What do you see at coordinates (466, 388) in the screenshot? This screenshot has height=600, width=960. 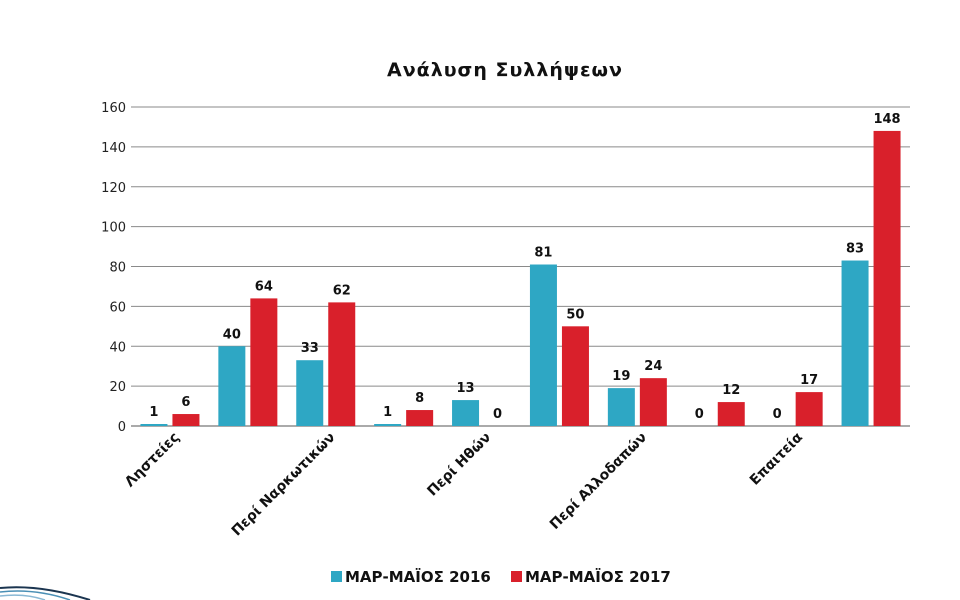 I see `data-label: 13` at bounding box center [466, 388].